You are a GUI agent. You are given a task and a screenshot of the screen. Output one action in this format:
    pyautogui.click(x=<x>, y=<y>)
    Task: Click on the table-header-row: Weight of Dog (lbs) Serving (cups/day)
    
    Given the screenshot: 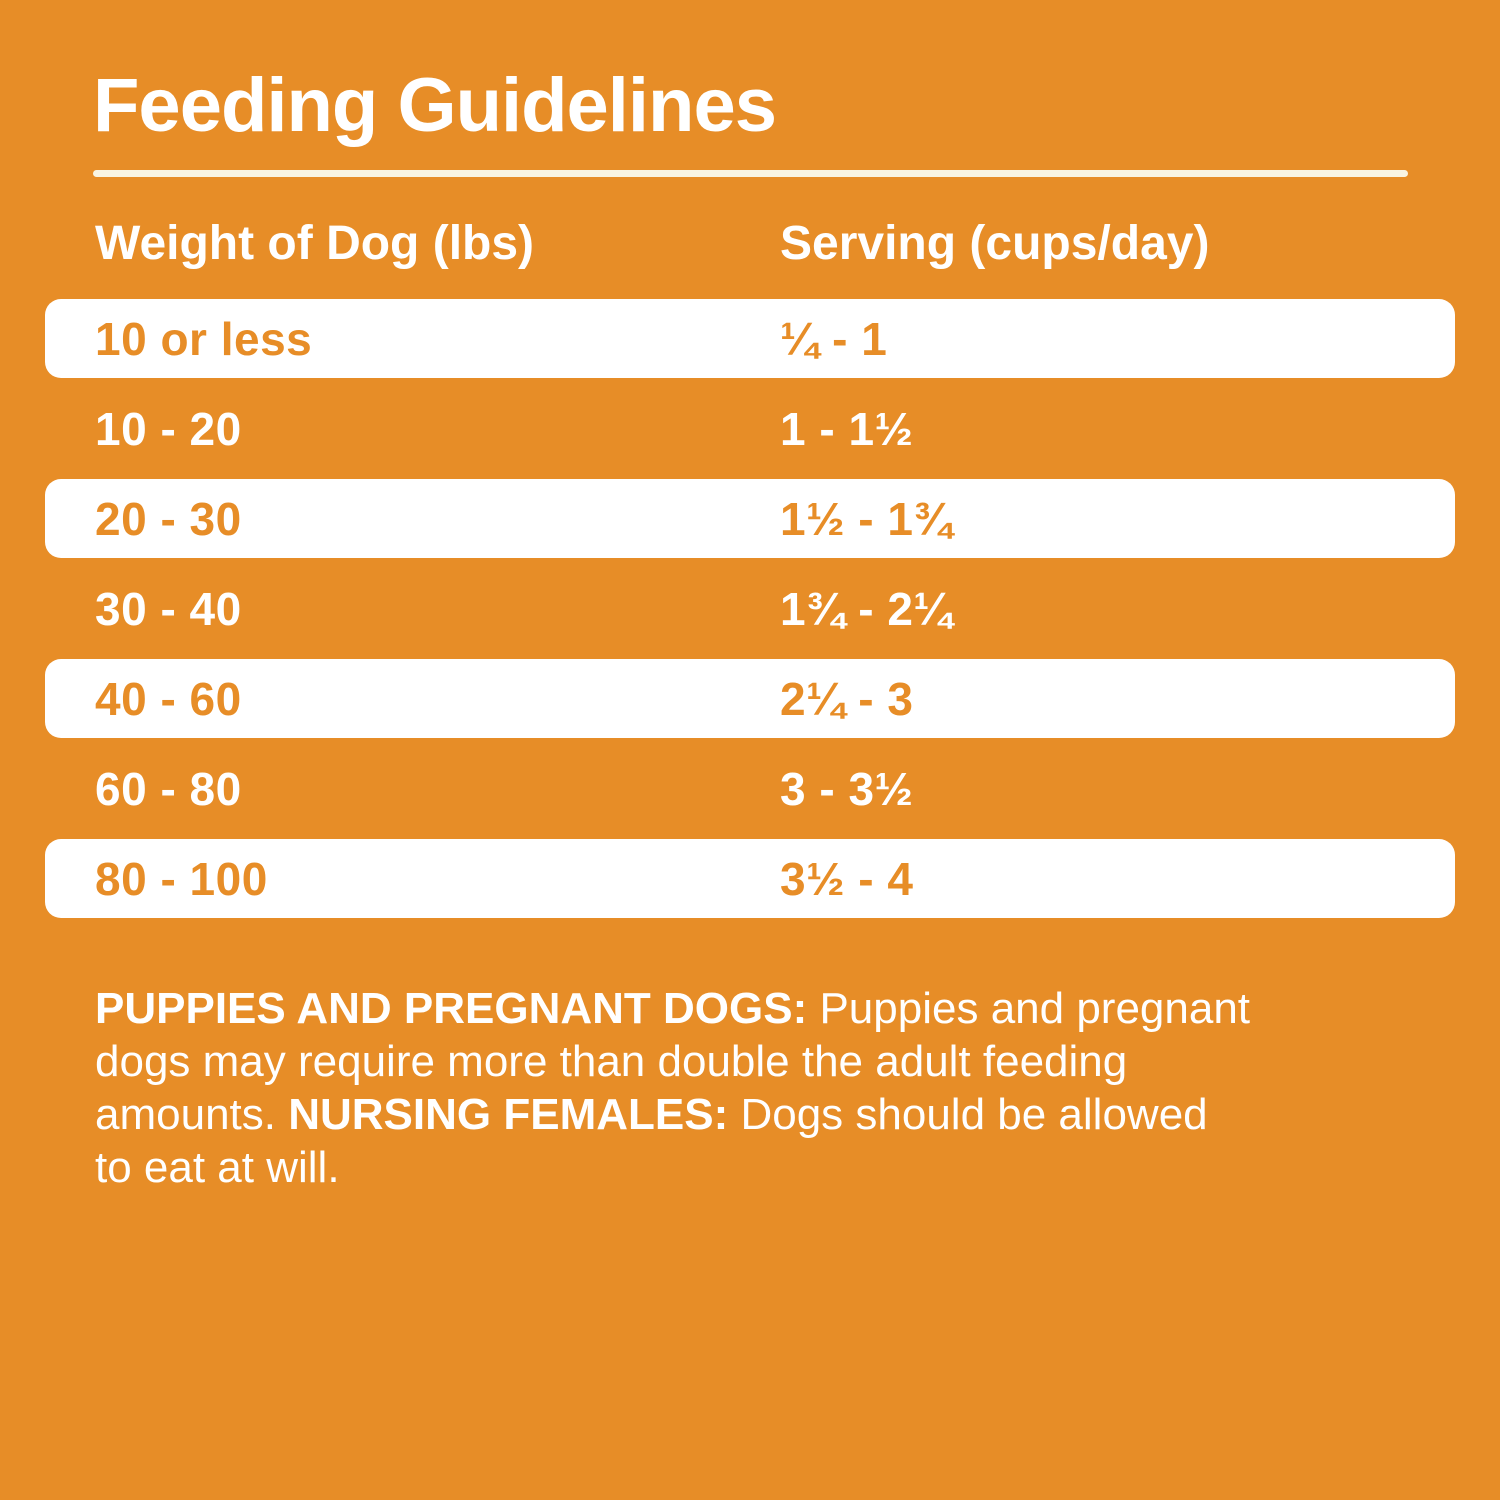 What is the action you would take?
    pyautogui.click(x=767, y=244)
    